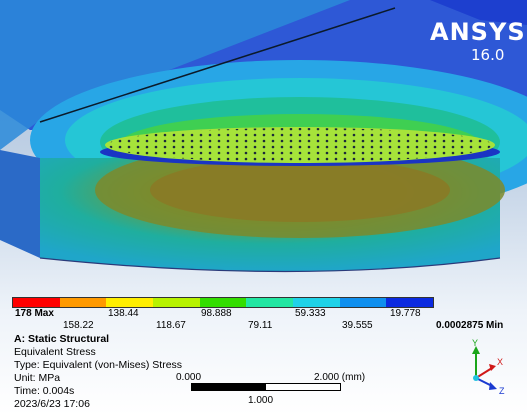  I want to click on legend-label-138: 138.44, so click(123, 313).